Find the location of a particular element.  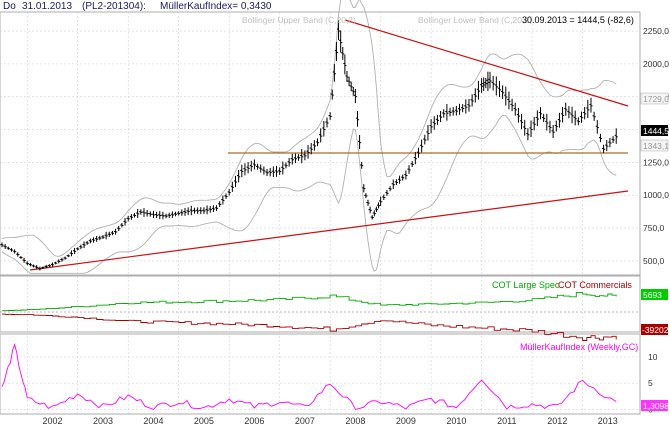

x-tick-label: 2010 is located at coordinates (456, 421).